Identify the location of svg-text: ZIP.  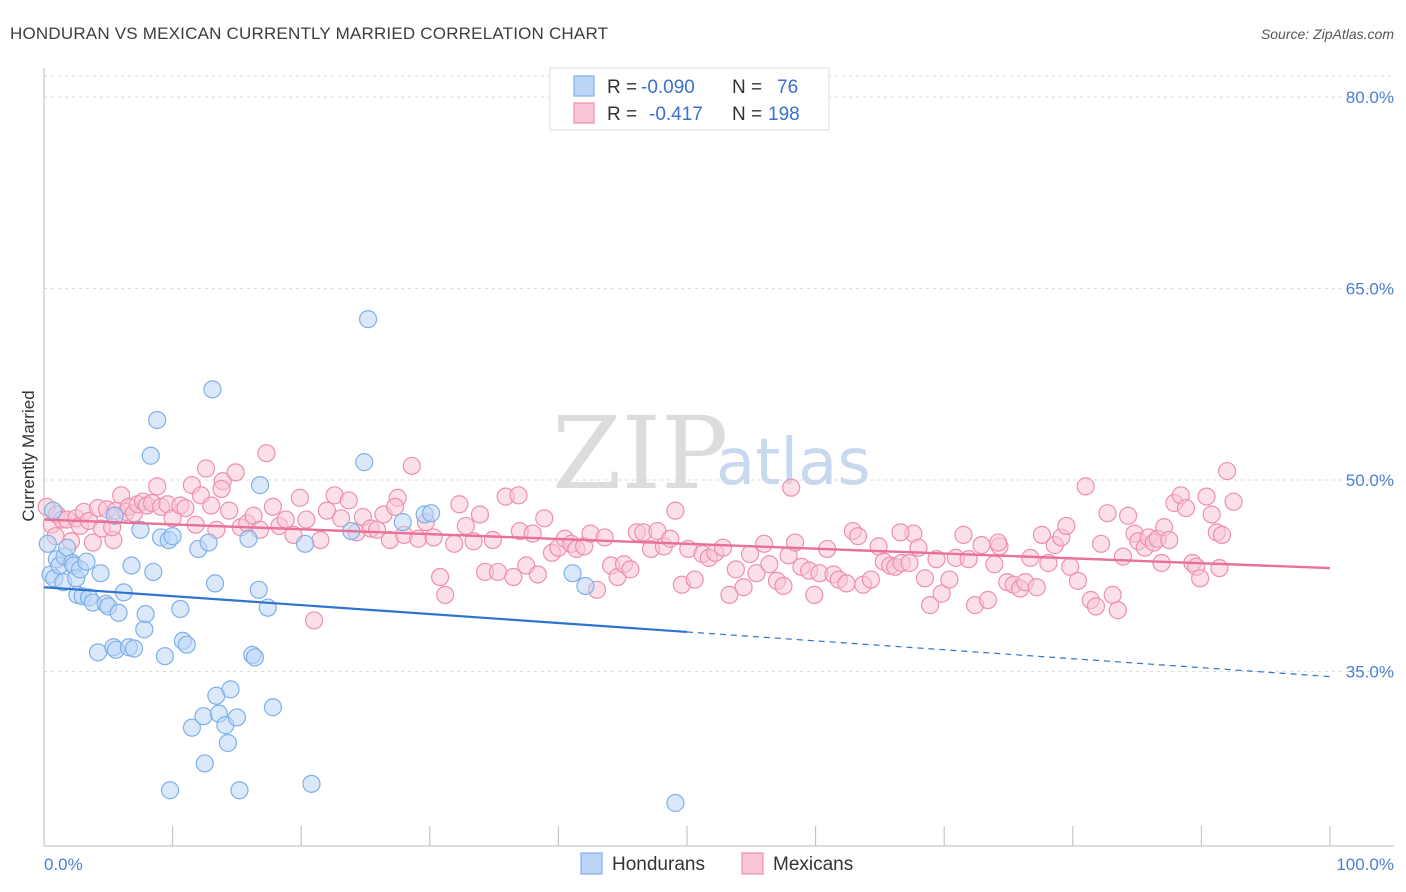
(640, 453).